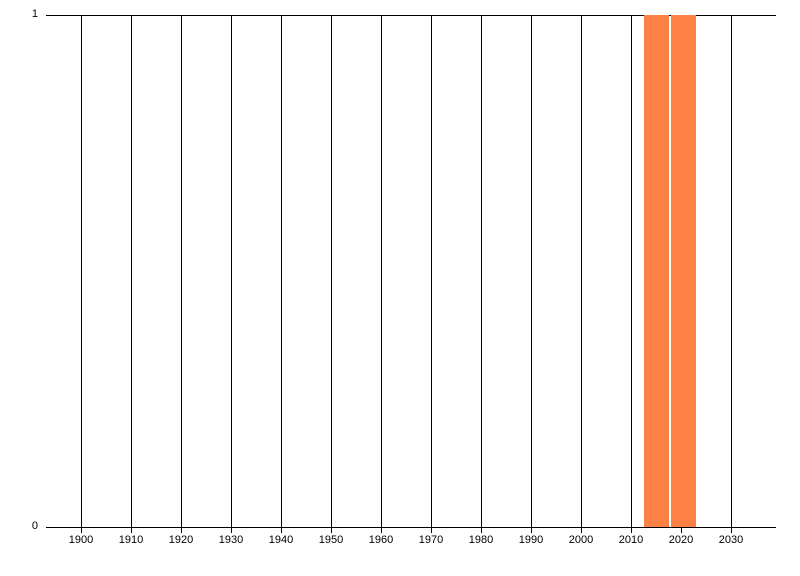 This screenshot has width=800, height=576. What do you see at coordinates (681, 540) in the screenshot?
I see `x-tick-label: 2020` at bounding box center [681, 540].